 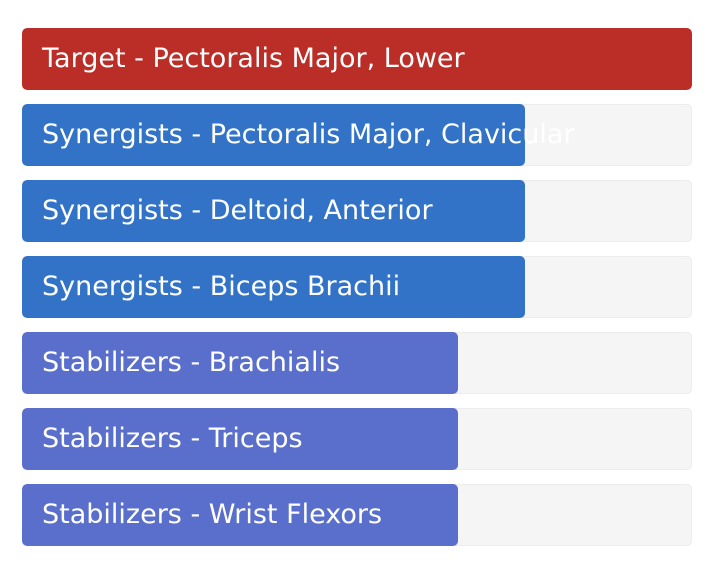 What do you see at coordinates (172, 438) in the screenshot?
I see `muscle-label: Stabilizers - Triceps` at bounding box center [172, 438].